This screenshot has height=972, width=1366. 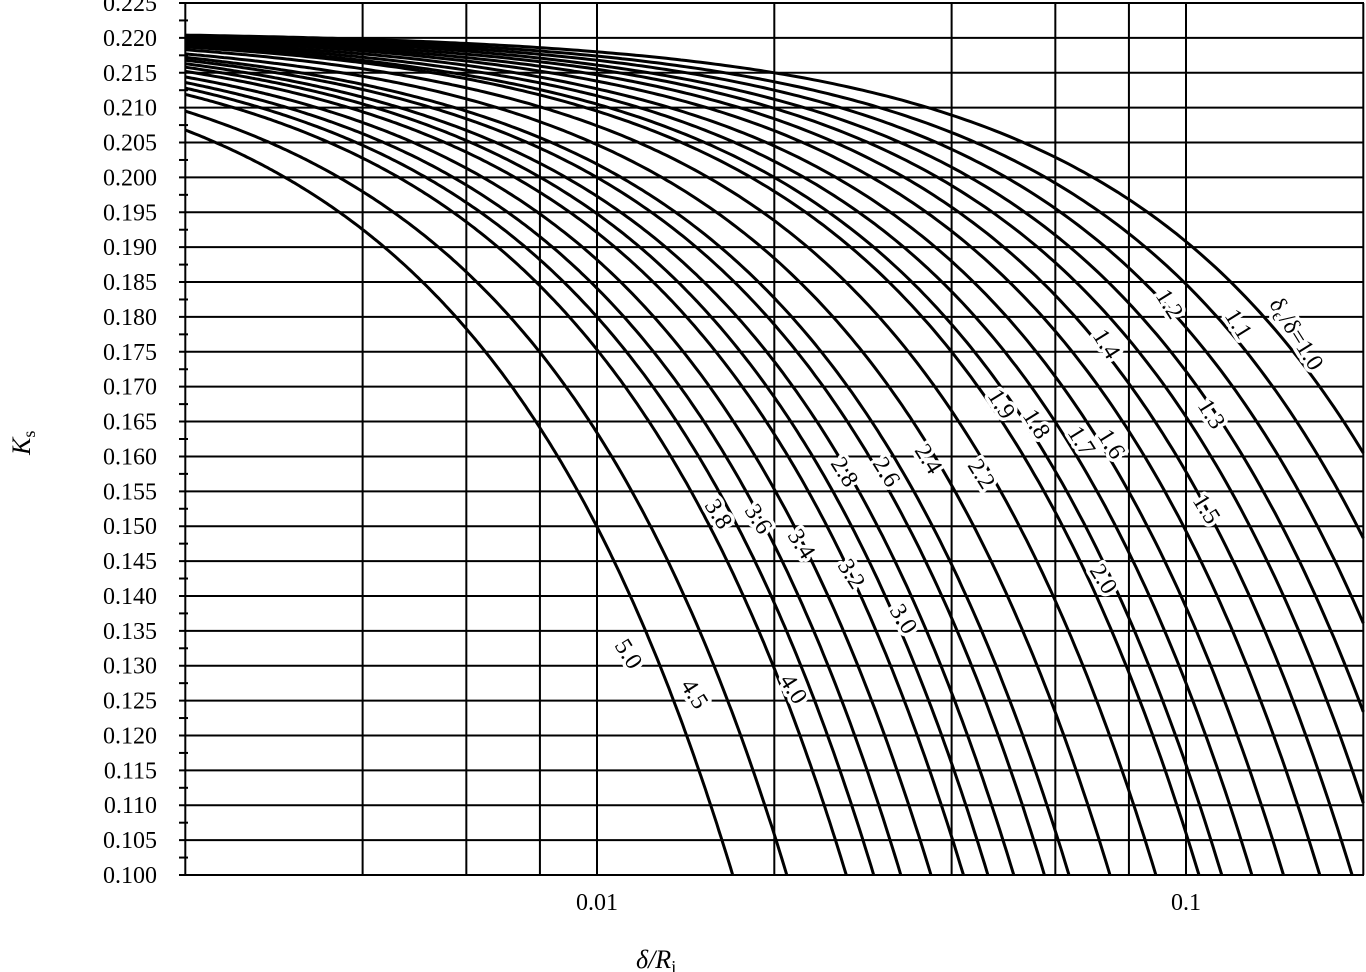 What do you see at coordinates (23, 443) in the screenshot?
I see `y-axis-label: Ks` at bounding box center [23, 443].